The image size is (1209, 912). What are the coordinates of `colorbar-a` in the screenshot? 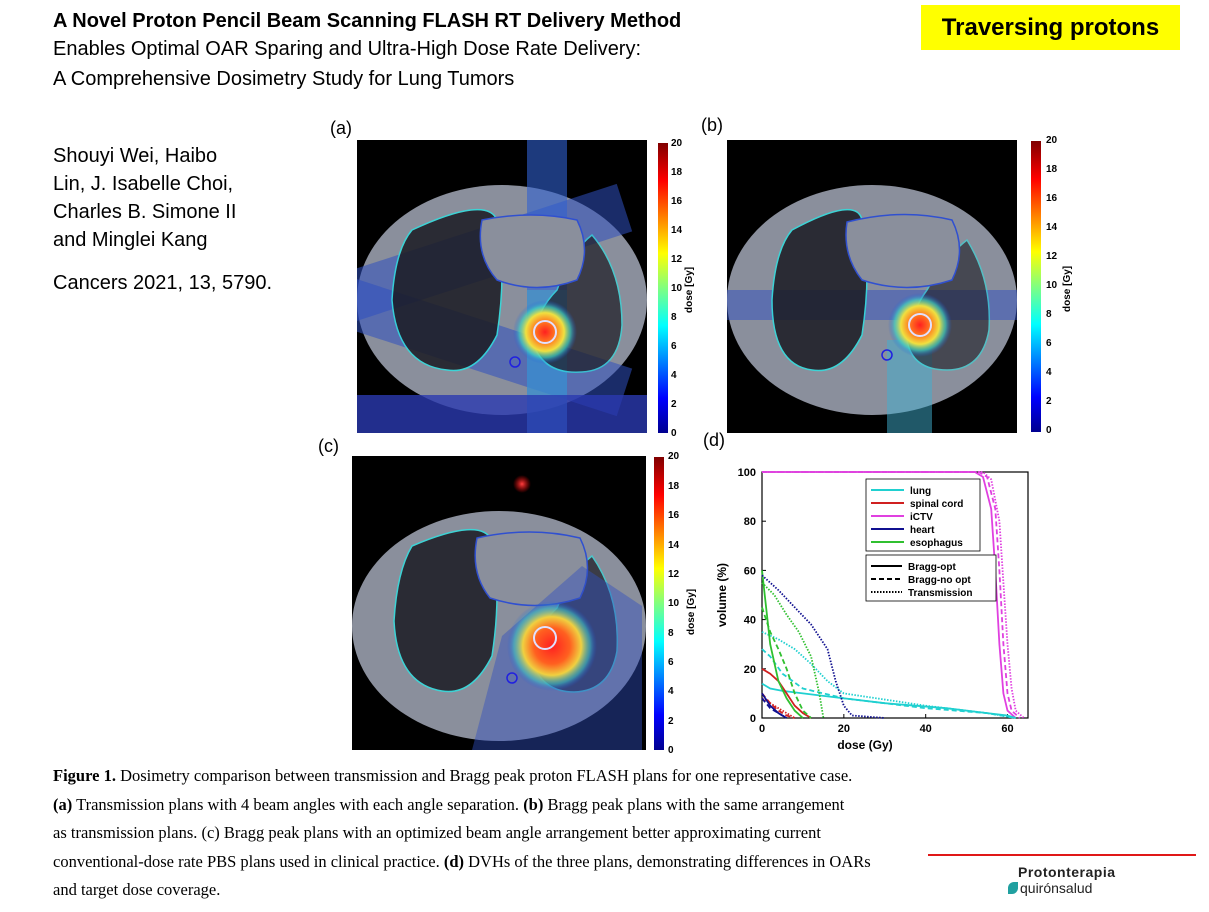 It's located at (663, 288).